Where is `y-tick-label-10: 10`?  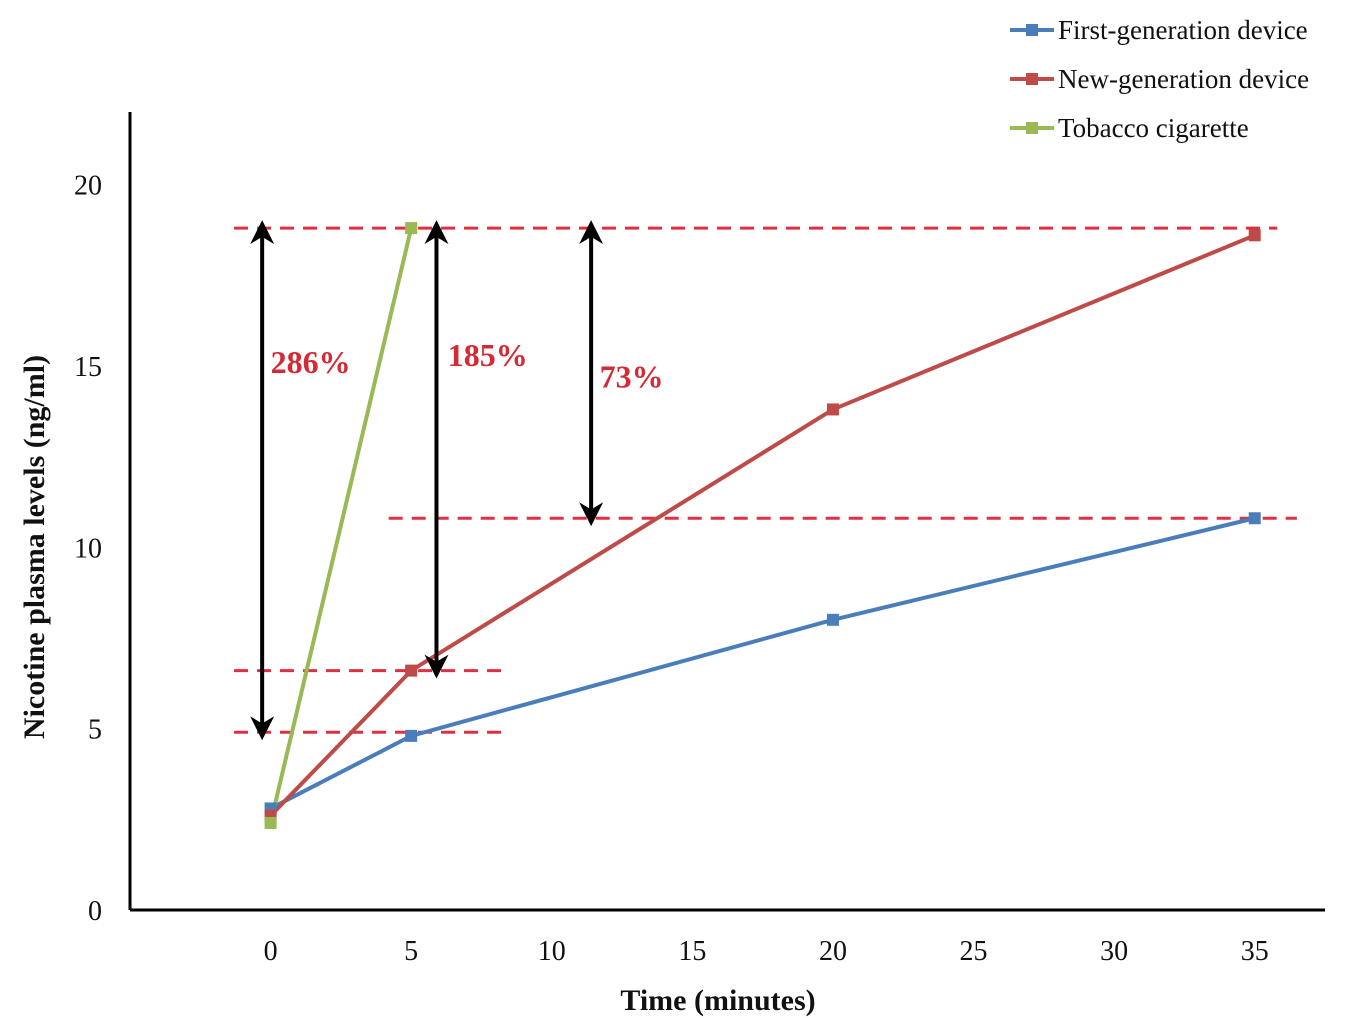
y-tick-label-10: 10 is located at coordinates (88, 548).